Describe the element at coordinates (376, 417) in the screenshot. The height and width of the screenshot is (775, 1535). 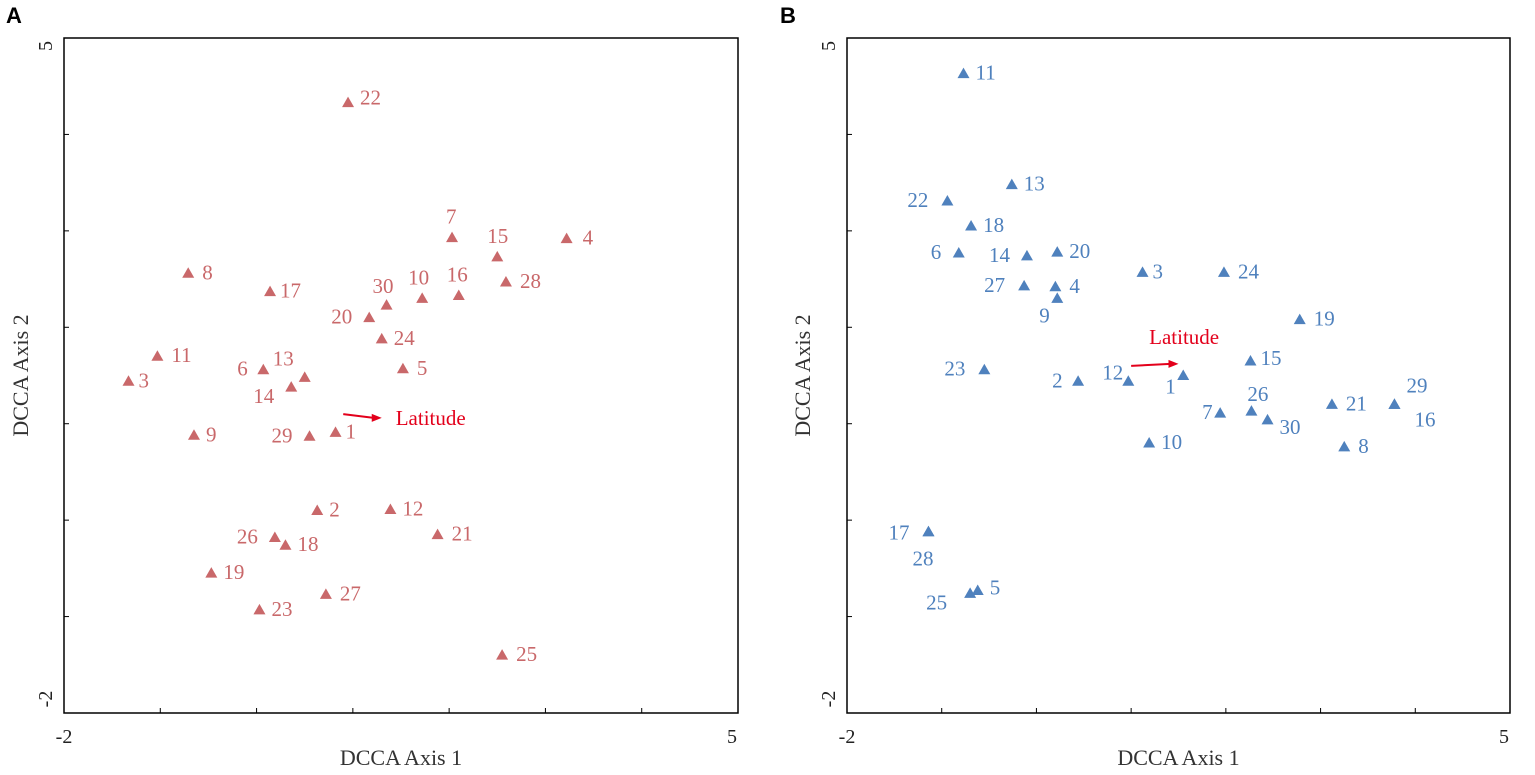
I see `panel-a-latitude-arrow-head` at that location.